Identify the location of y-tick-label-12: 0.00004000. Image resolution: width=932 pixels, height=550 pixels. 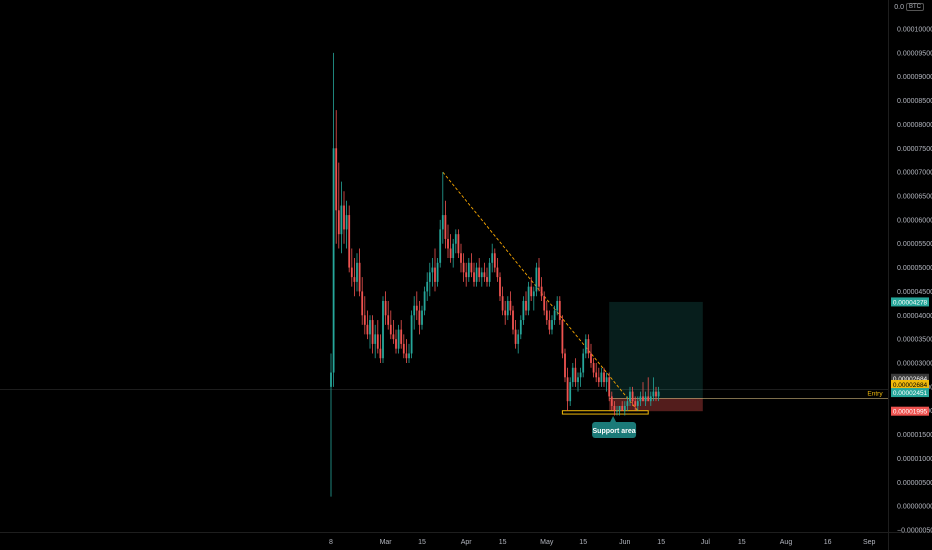
(914, 316).